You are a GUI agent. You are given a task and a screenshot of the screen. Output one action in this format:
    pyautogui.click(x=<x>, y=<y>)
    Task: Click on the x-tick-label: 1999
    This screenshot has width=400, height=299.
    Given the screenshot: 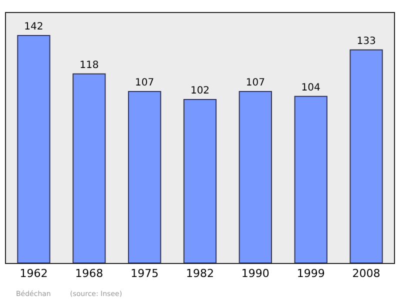 What is the action you would take?
    pyautogui.click(x=310, y=273)
    